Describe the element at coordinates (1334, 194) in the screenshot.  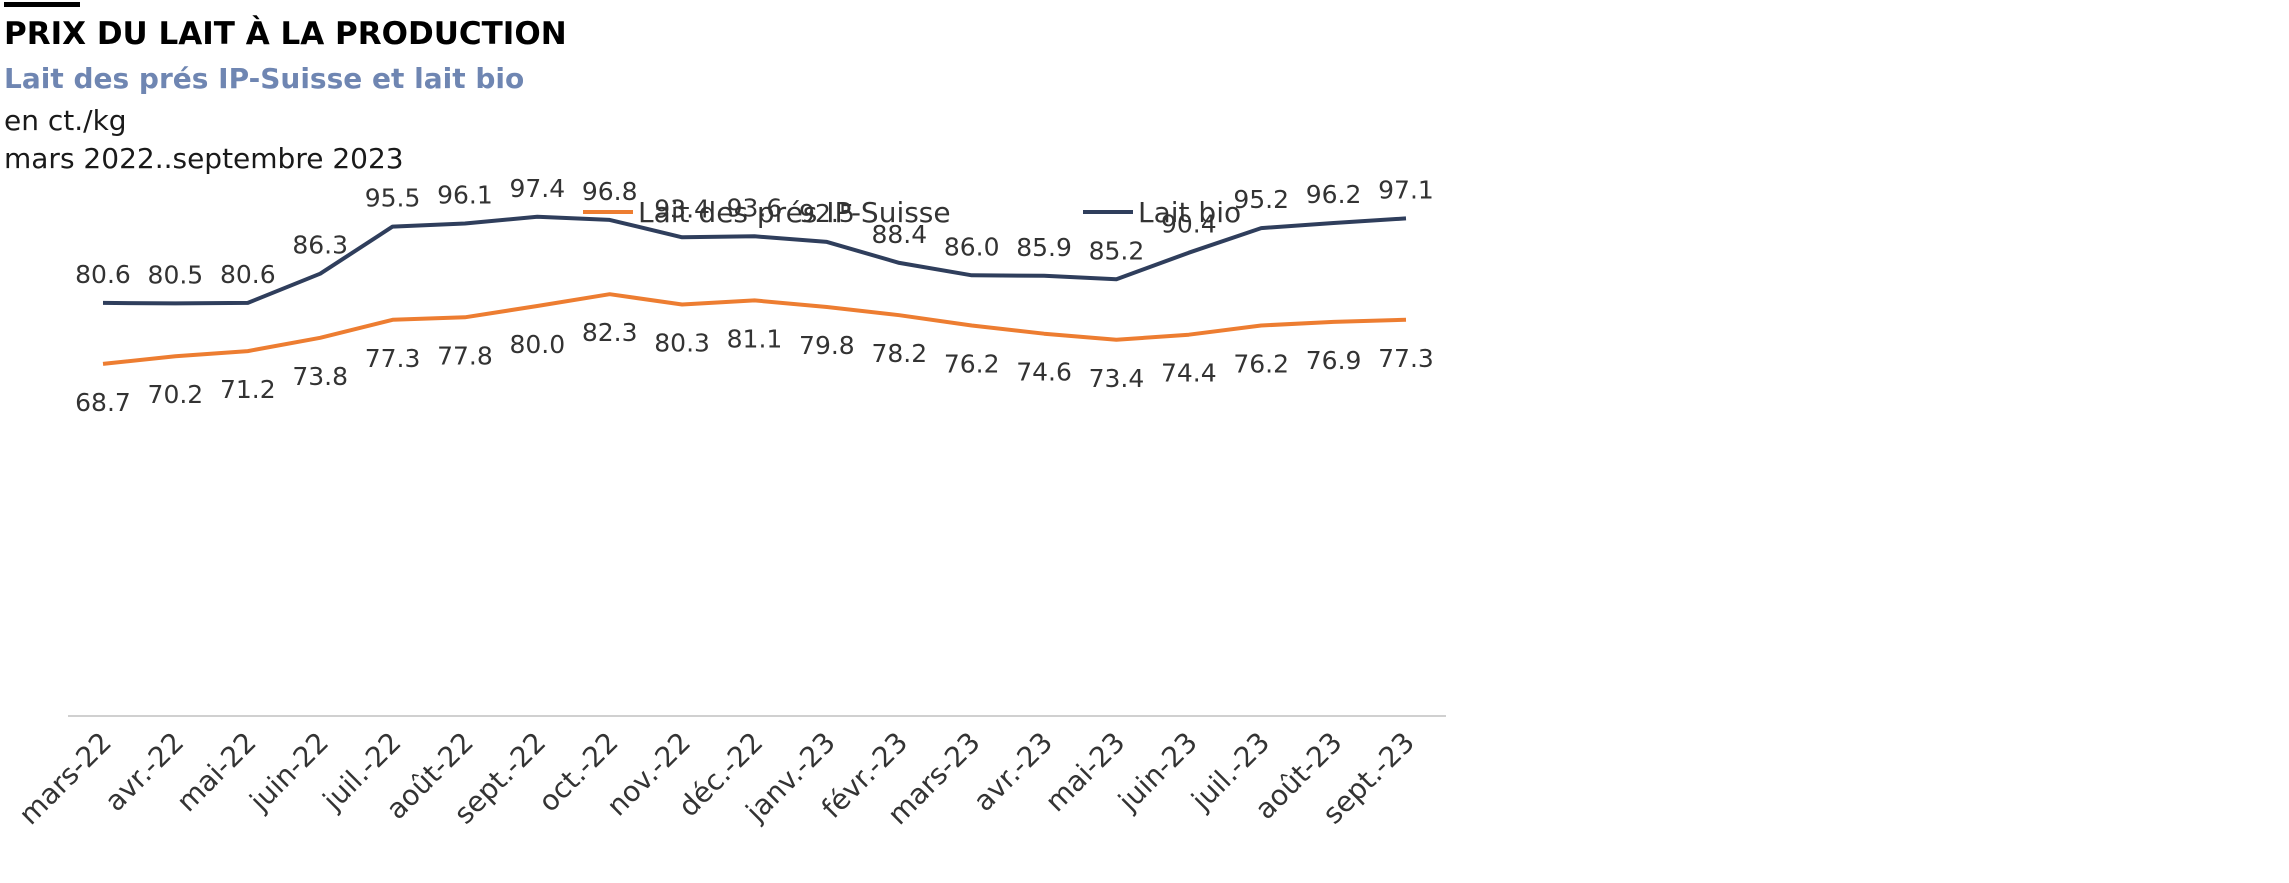
I see `data-label: 96.2` at that location.